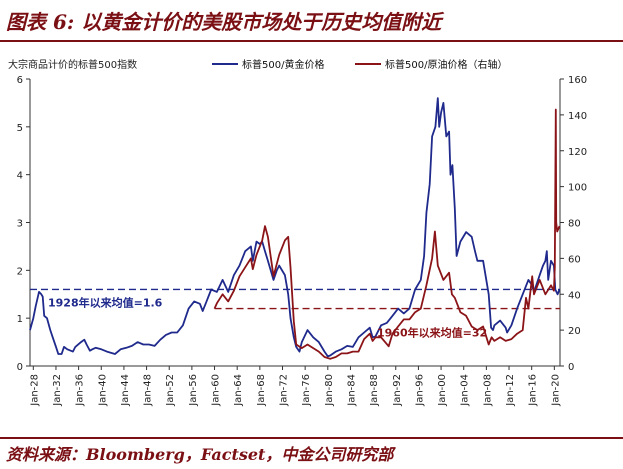 Image resolution: width=623 pixels, height=469 pixels. What do you see at coordinates (374, 390) in the screenshot?
I see `x-tick-label: Jan-88` at bounding box center [374, 390].